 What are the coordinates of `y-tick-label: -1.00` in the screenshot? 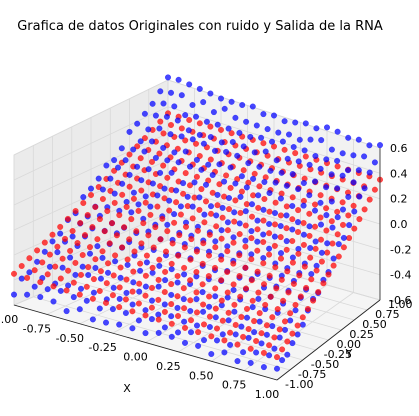 It's located at (299, 384).